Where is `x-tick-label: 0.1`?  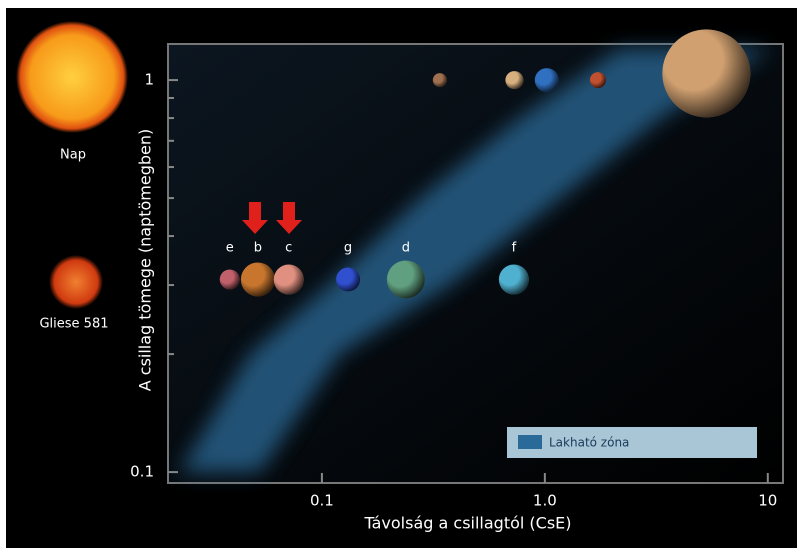
x-tick-label: 0.1 is located at coordinates (322, 501).